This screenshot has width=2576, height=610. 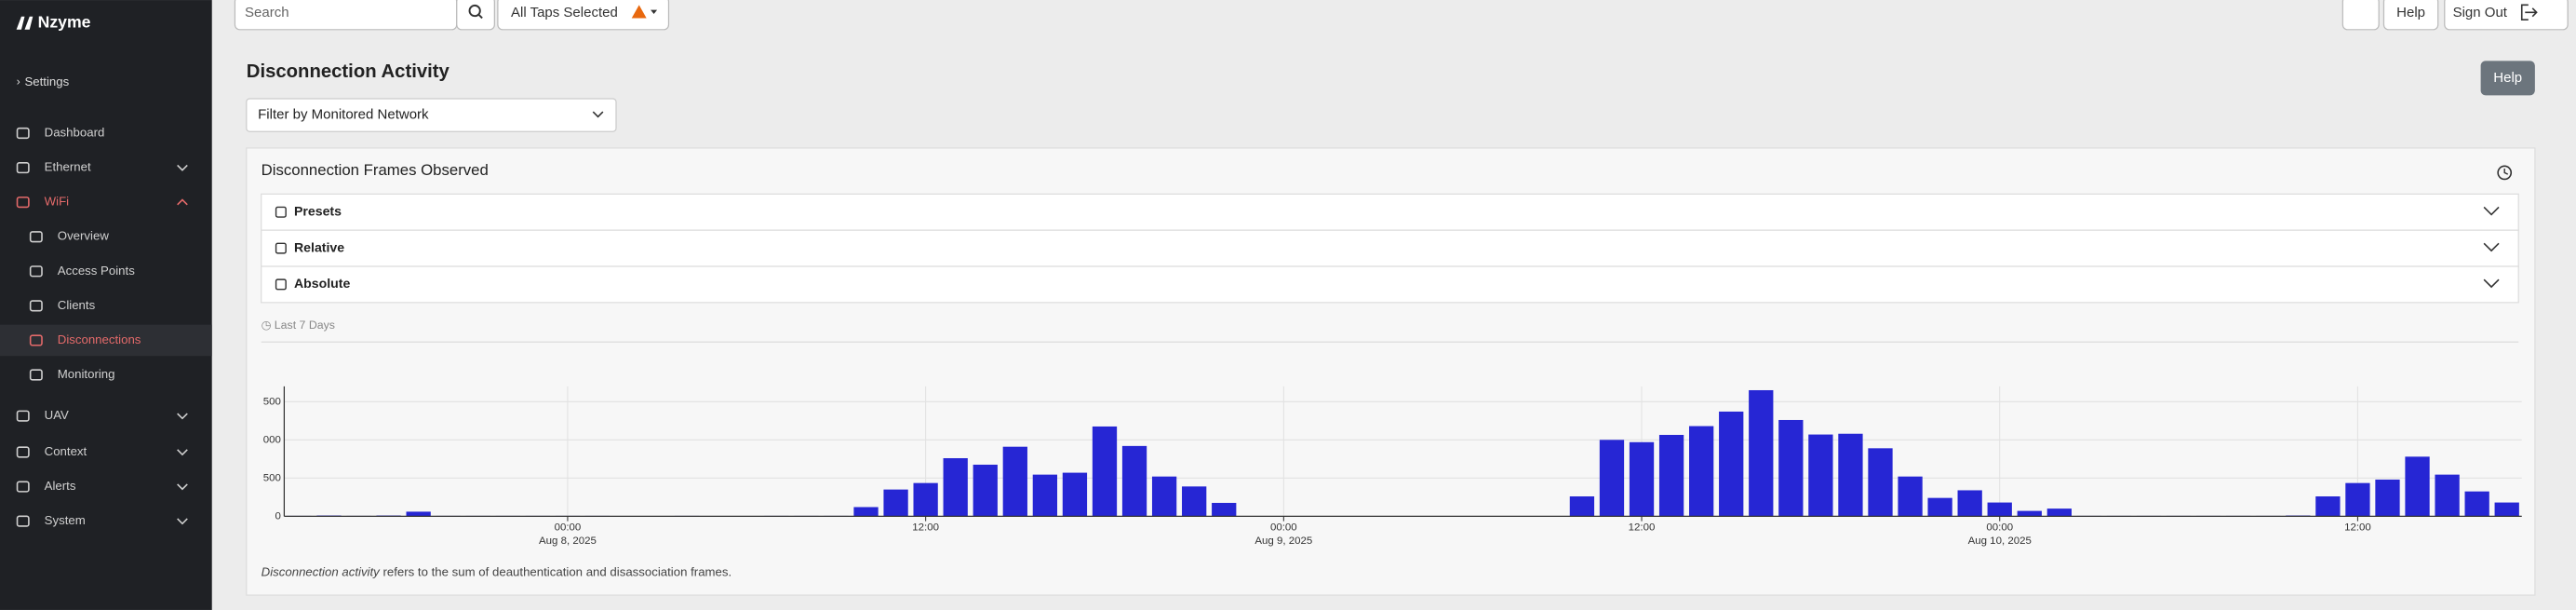 What do you see at coordinates (25, 23) in the screenshot?
I see `logo-icon` at bounding box center [25, 23].